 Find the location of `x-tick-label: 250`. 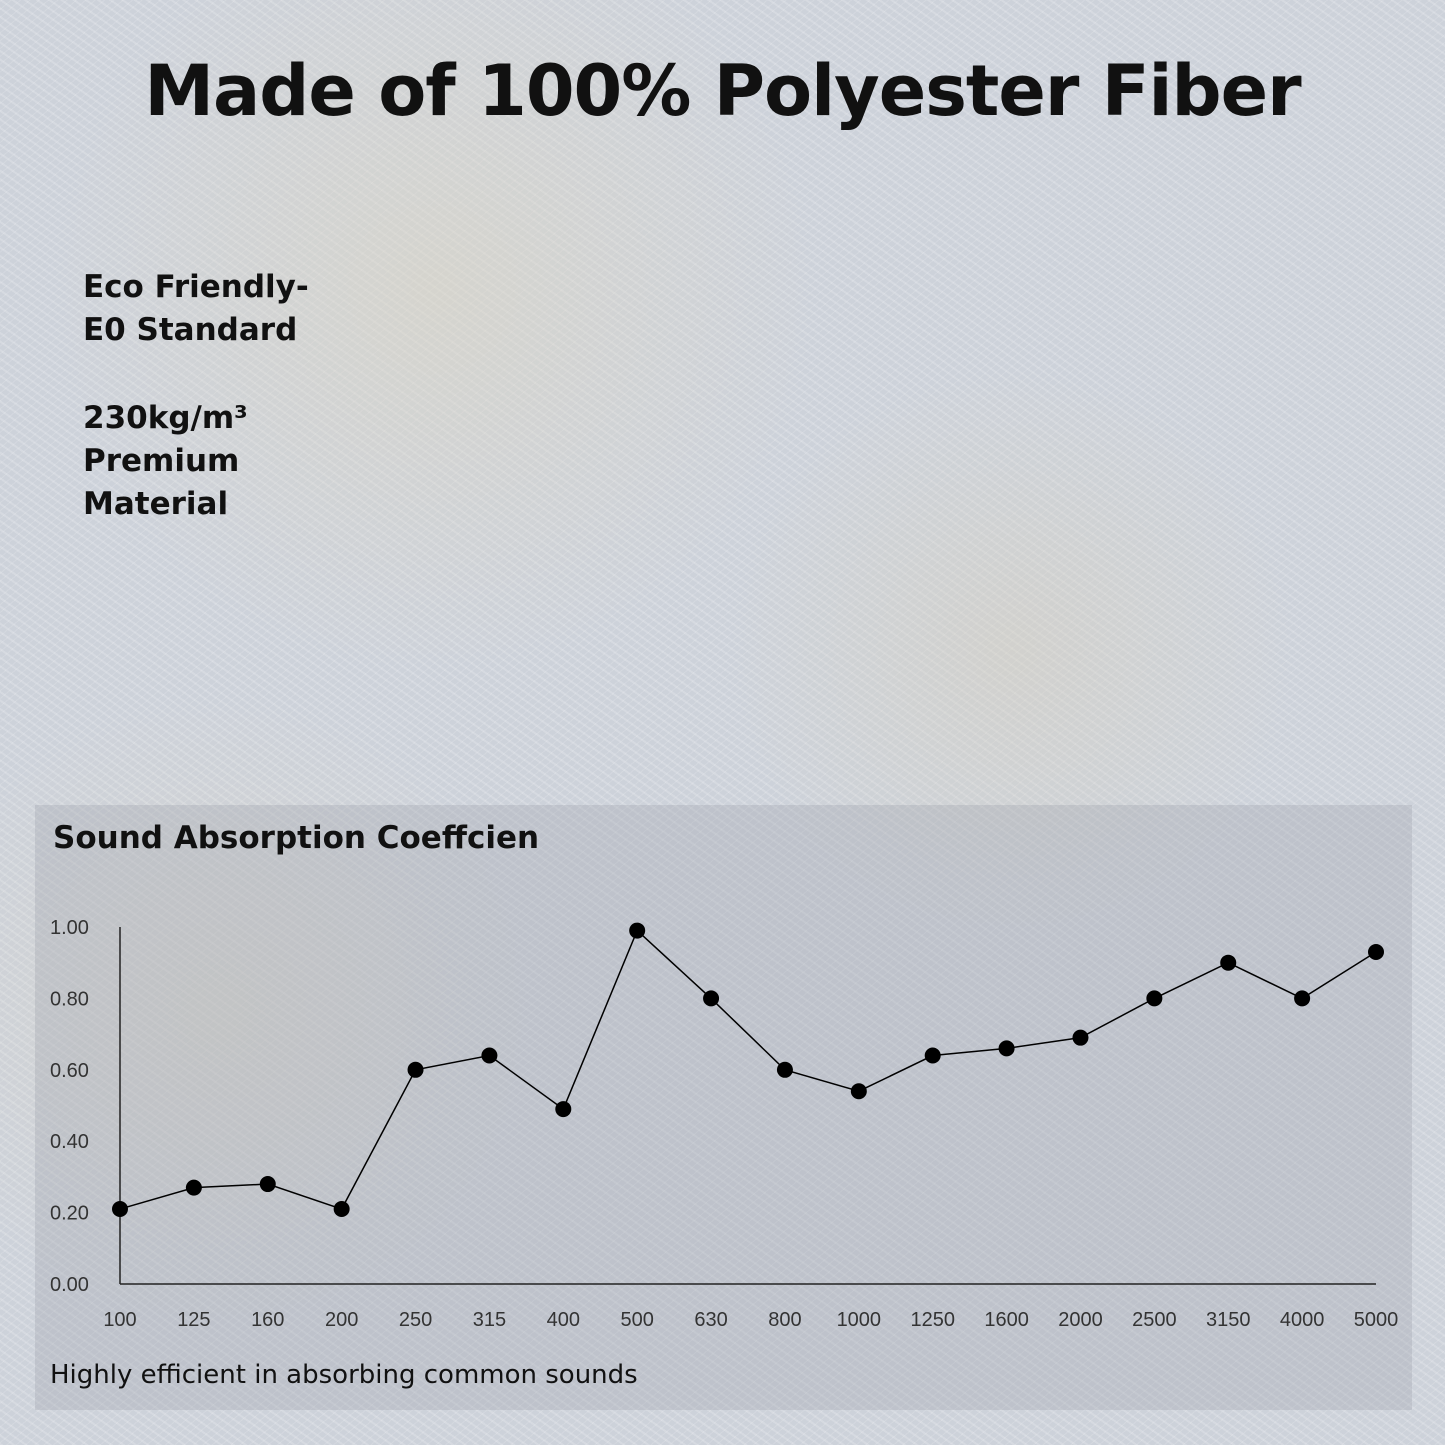

x-tick-label: 250 is located at coordinates (415, 1320).